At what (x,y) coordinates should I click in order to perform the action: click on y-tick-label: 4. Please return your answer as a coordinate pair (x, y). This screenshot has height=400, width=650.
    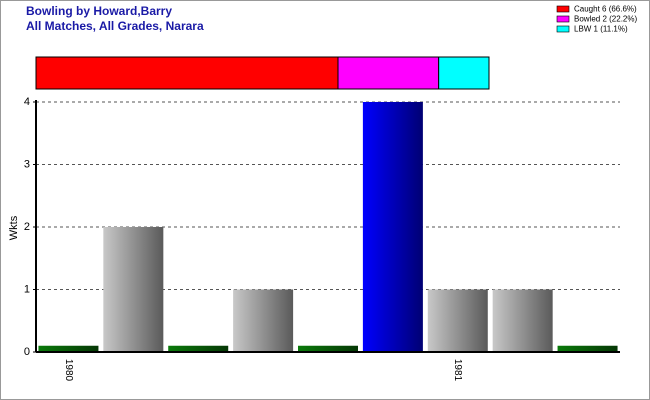
    Looking at the image, I should click on (27, 102).